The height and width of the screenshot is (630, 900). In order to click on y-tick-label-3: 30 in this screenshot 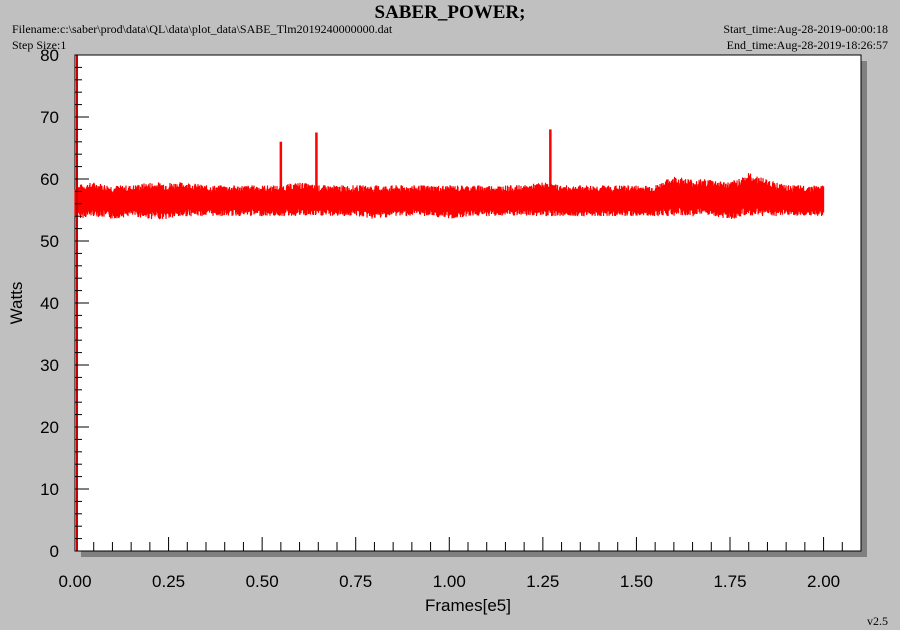, I will do `click(49, 365)`.